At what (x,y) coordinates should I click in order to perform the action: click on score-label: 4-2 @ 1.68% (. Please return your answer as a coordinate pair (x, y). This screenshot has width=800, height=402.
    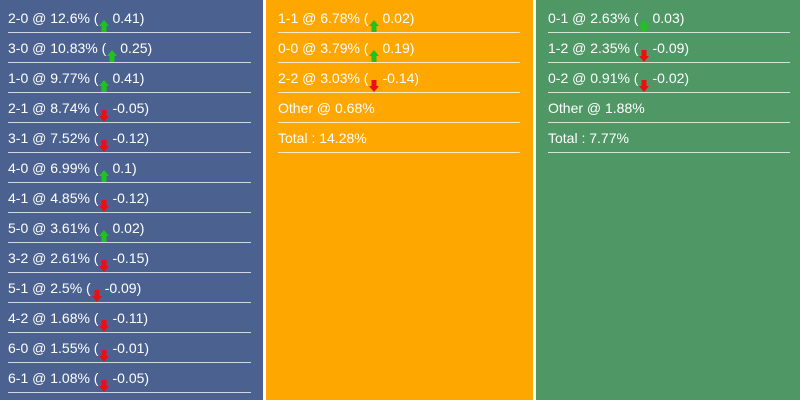
    Looking at the image, I should click on (53, 317).